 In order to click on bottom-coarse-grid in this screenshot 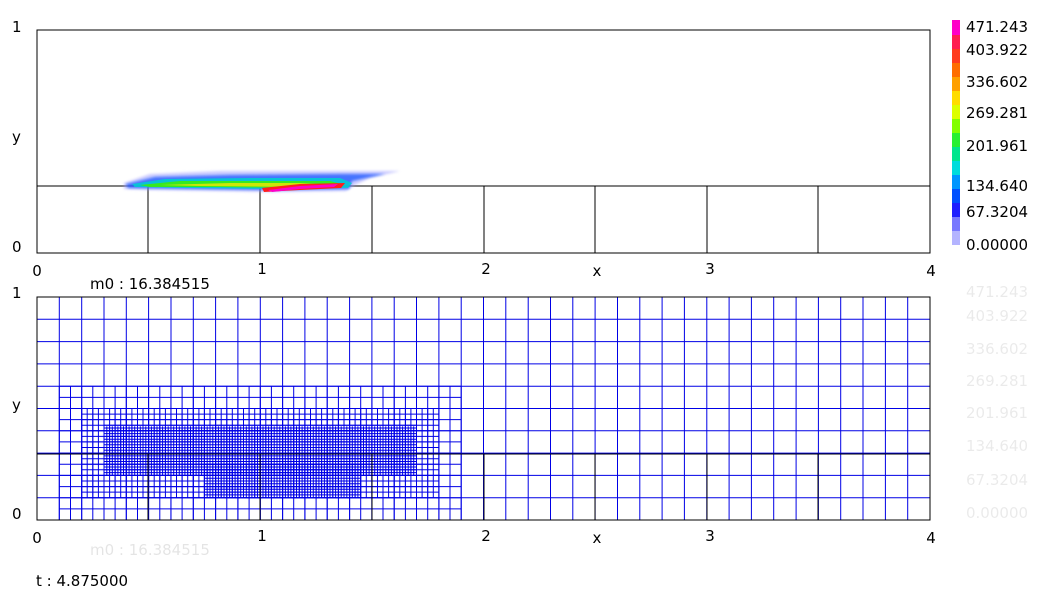, I will do `click(483, 486)`.